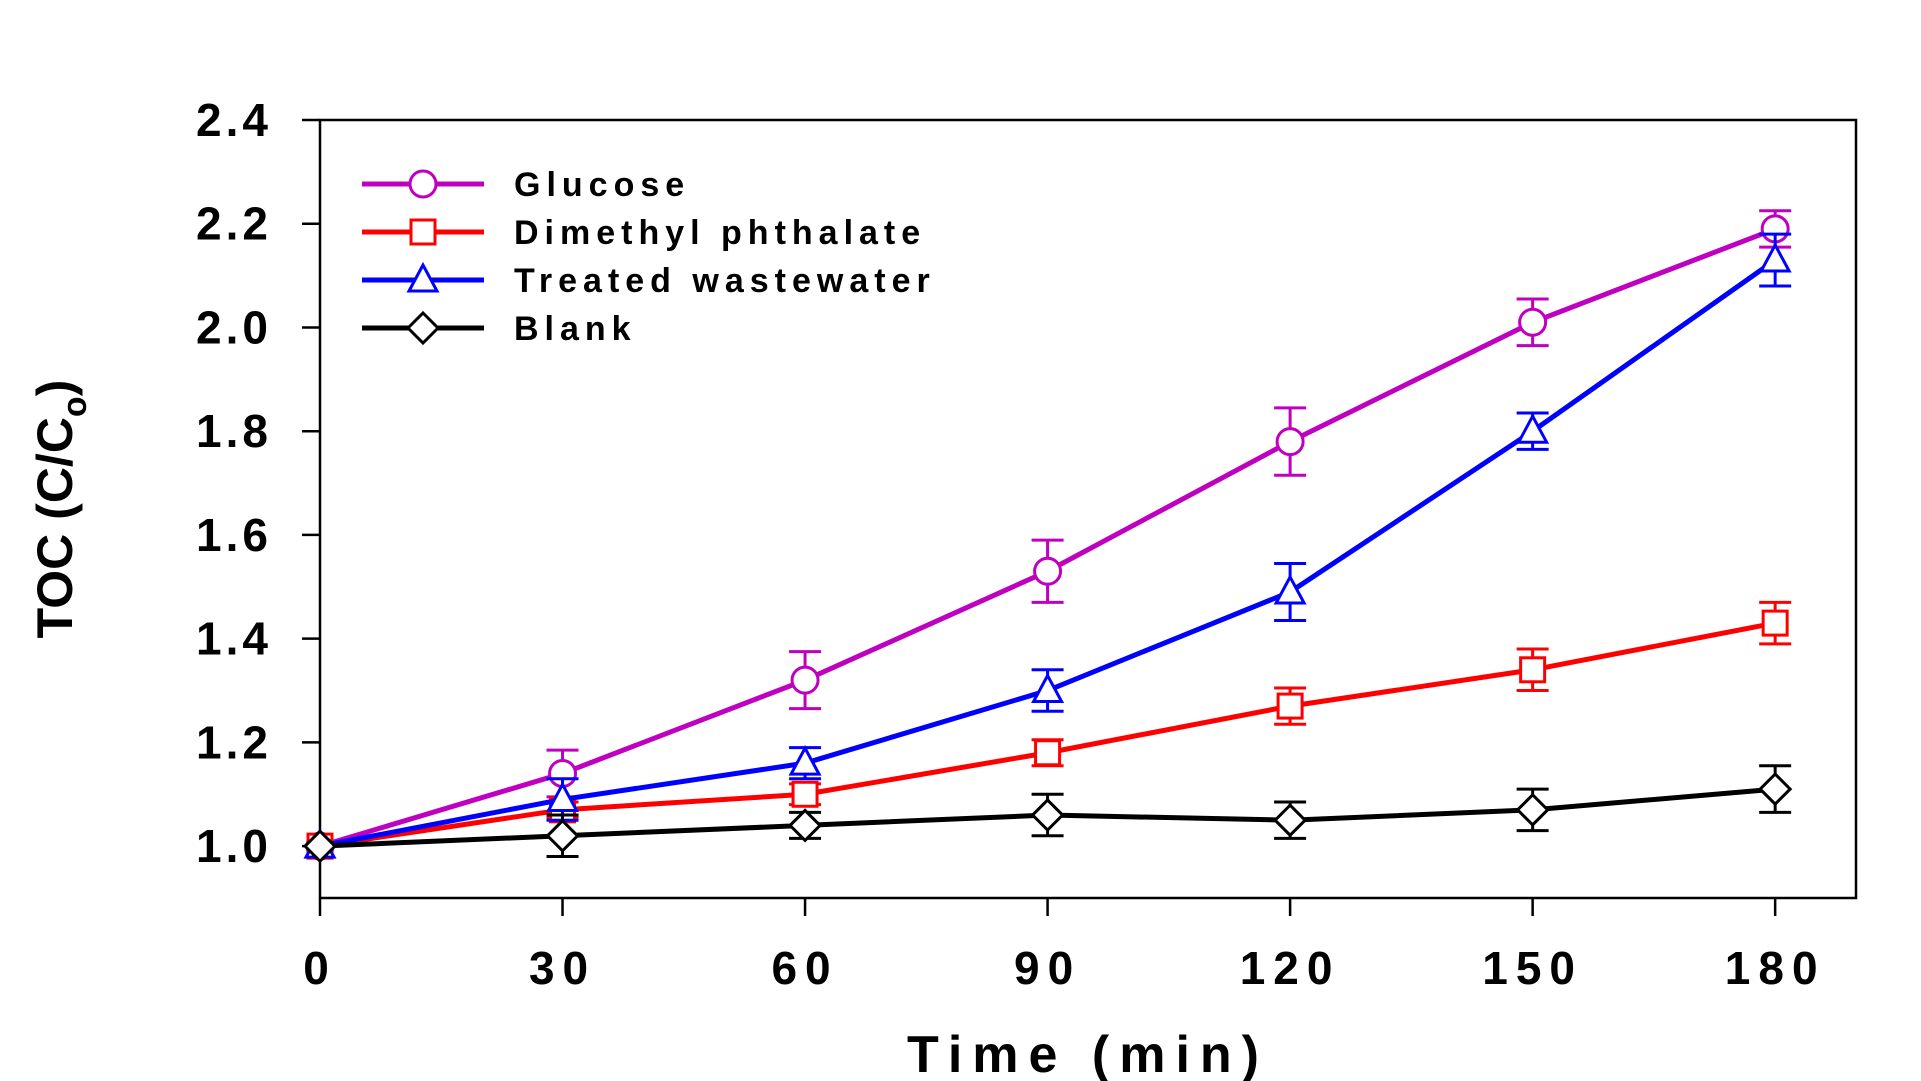 This screenshot has width=1921, height=1081. Describe the element at coordinates (1532, 968) in the screenshot. I see `x-tick-label: 150` at that location.